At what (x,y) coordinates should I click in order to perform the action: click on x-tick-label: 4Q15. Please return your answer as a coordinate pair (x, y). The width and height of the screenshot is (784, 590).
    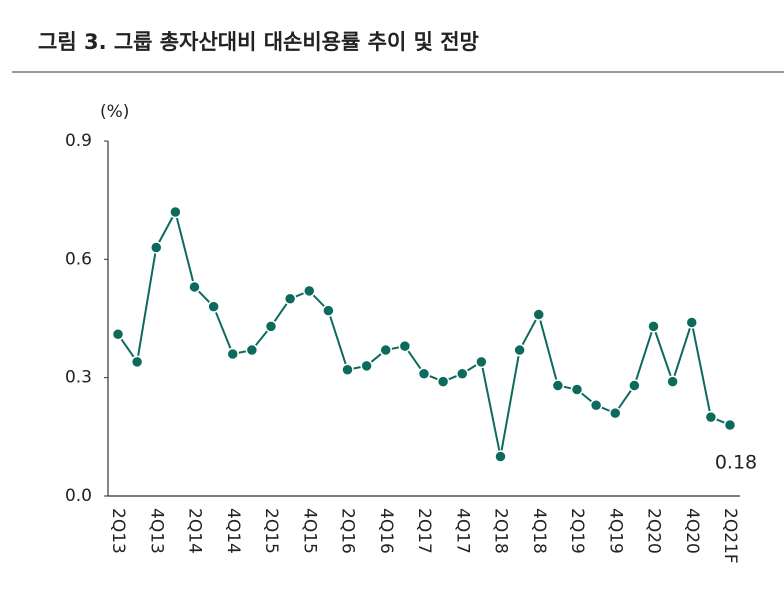
    Looking at the image, I should click on (309, 531).